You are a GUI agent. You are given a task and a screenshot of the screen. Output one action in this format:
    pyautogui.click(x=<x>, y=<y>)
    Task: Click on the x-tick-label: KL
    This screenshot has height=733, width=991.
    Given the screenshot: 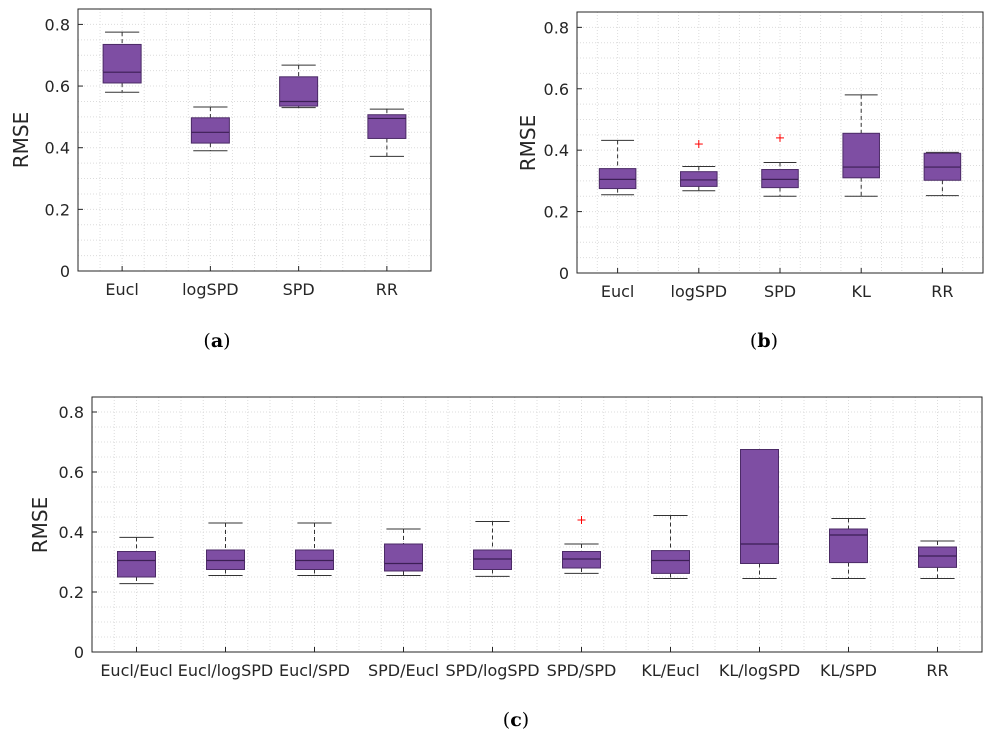 What is the action you would take?
    pyautogui.click(x=860, y=291)
    